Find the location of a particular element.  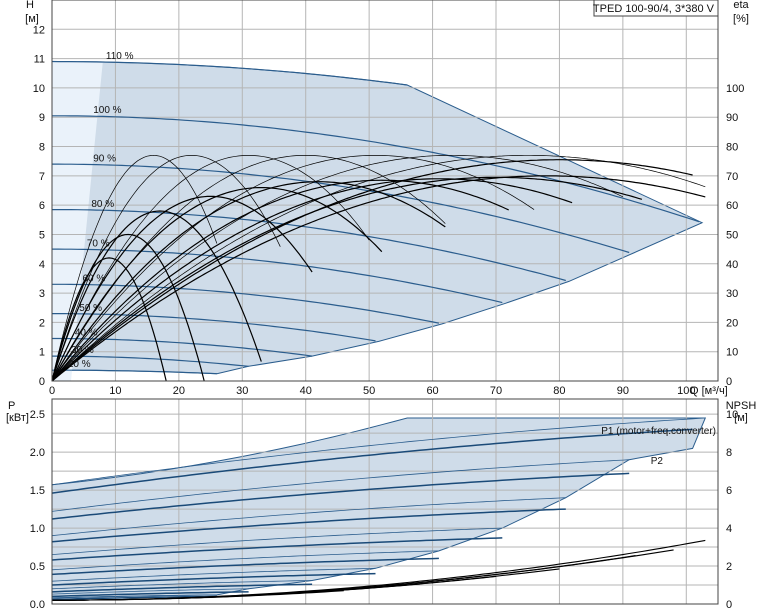

head-axis-unit: [м] is located at coordinates (32, 19).